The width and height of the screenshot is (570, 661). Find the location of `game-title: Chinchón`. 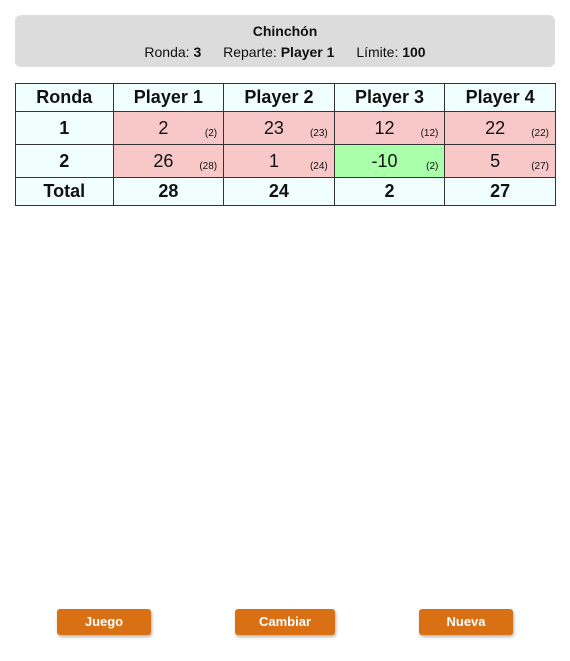

game-title: Chinchón is located at coordinates (285, 31).